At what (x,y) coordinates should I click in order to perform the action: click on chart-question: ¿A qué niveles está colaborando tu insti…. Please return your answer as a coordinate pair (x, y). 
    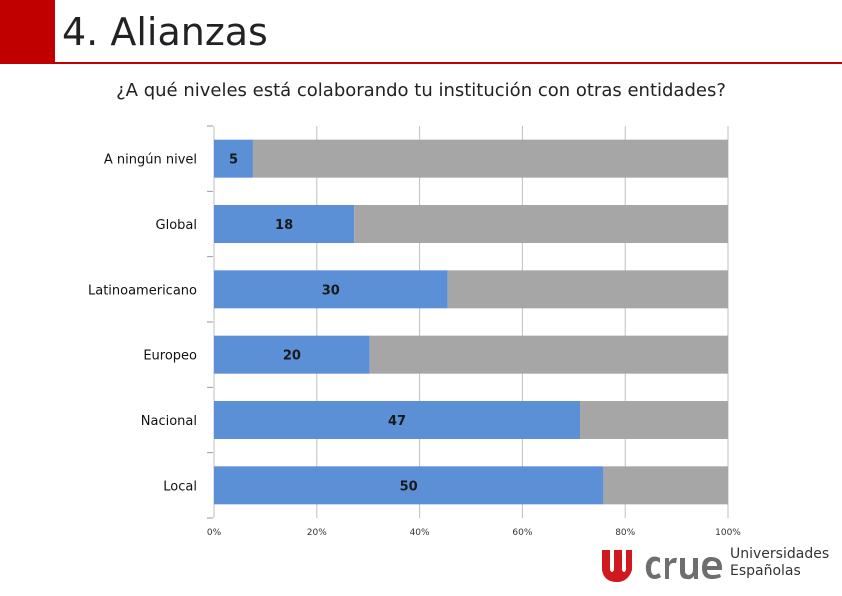
    Looking at the image, I should click on (421, 90).